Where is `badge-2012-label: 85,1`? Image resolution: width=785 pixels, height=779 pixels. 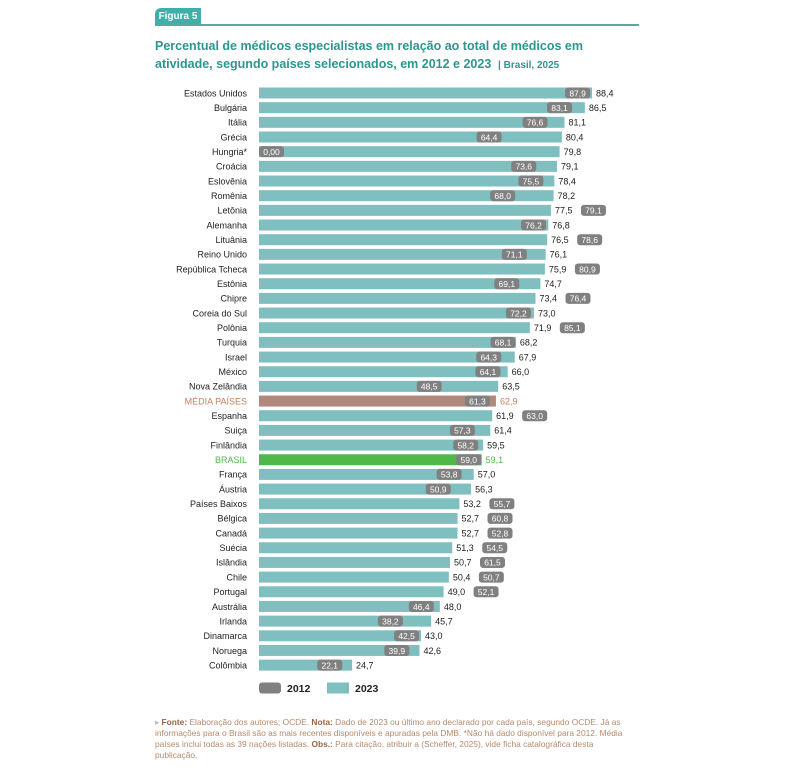 badge-2012-label: 85,1 is located at coordinates (572, 328).